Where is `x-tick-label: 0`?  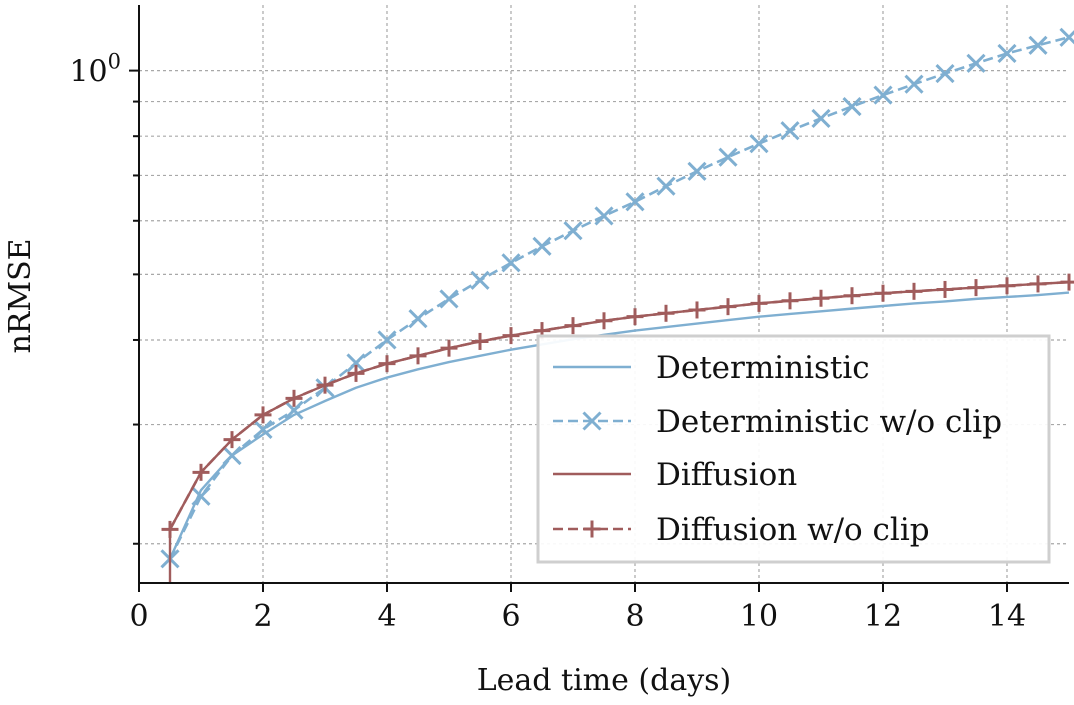
x-tick-label: 0 is located at coordinates (138, 616).